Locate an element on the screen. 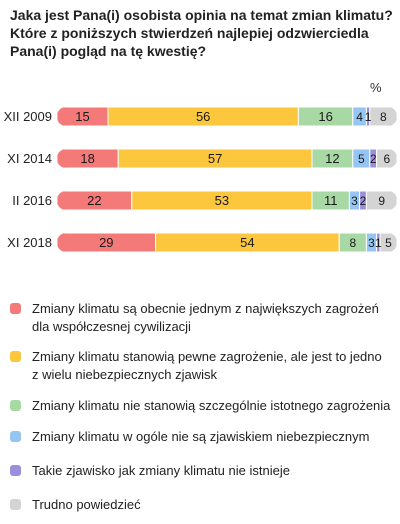  value-label-s4-ii-2016: 3 is located at coordinates (354, 201).